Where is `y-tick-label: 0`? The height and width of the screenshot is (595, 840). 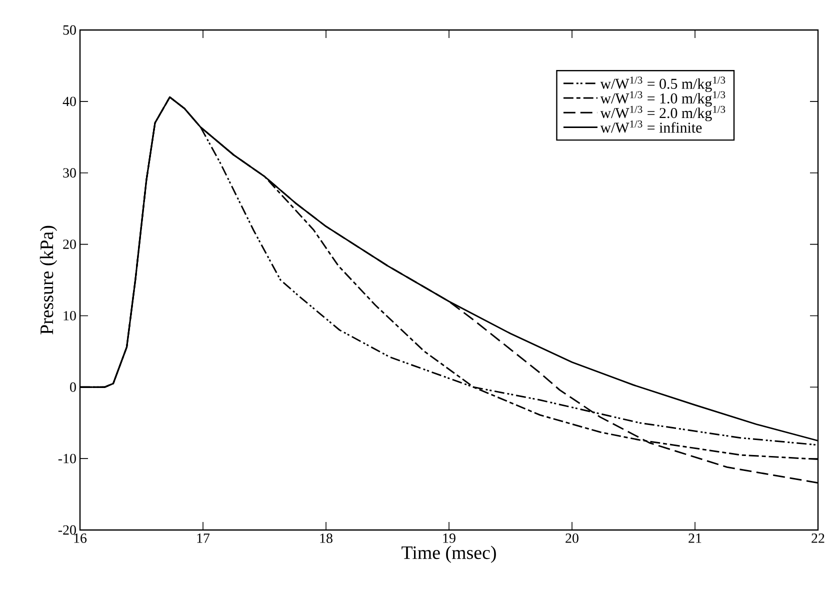 y-tick-label: 0 is located at coordinates (73, 387).